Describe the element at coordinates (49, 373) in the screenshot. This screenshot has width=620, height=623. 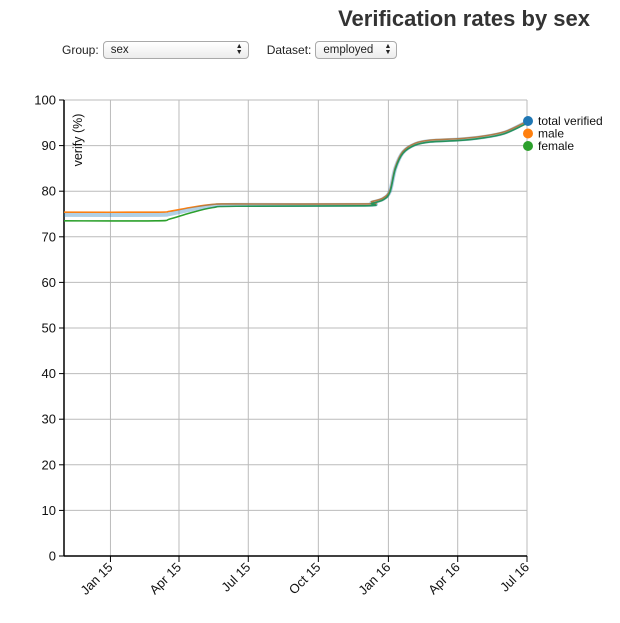
I see `y-tick-label: 40` at that location.